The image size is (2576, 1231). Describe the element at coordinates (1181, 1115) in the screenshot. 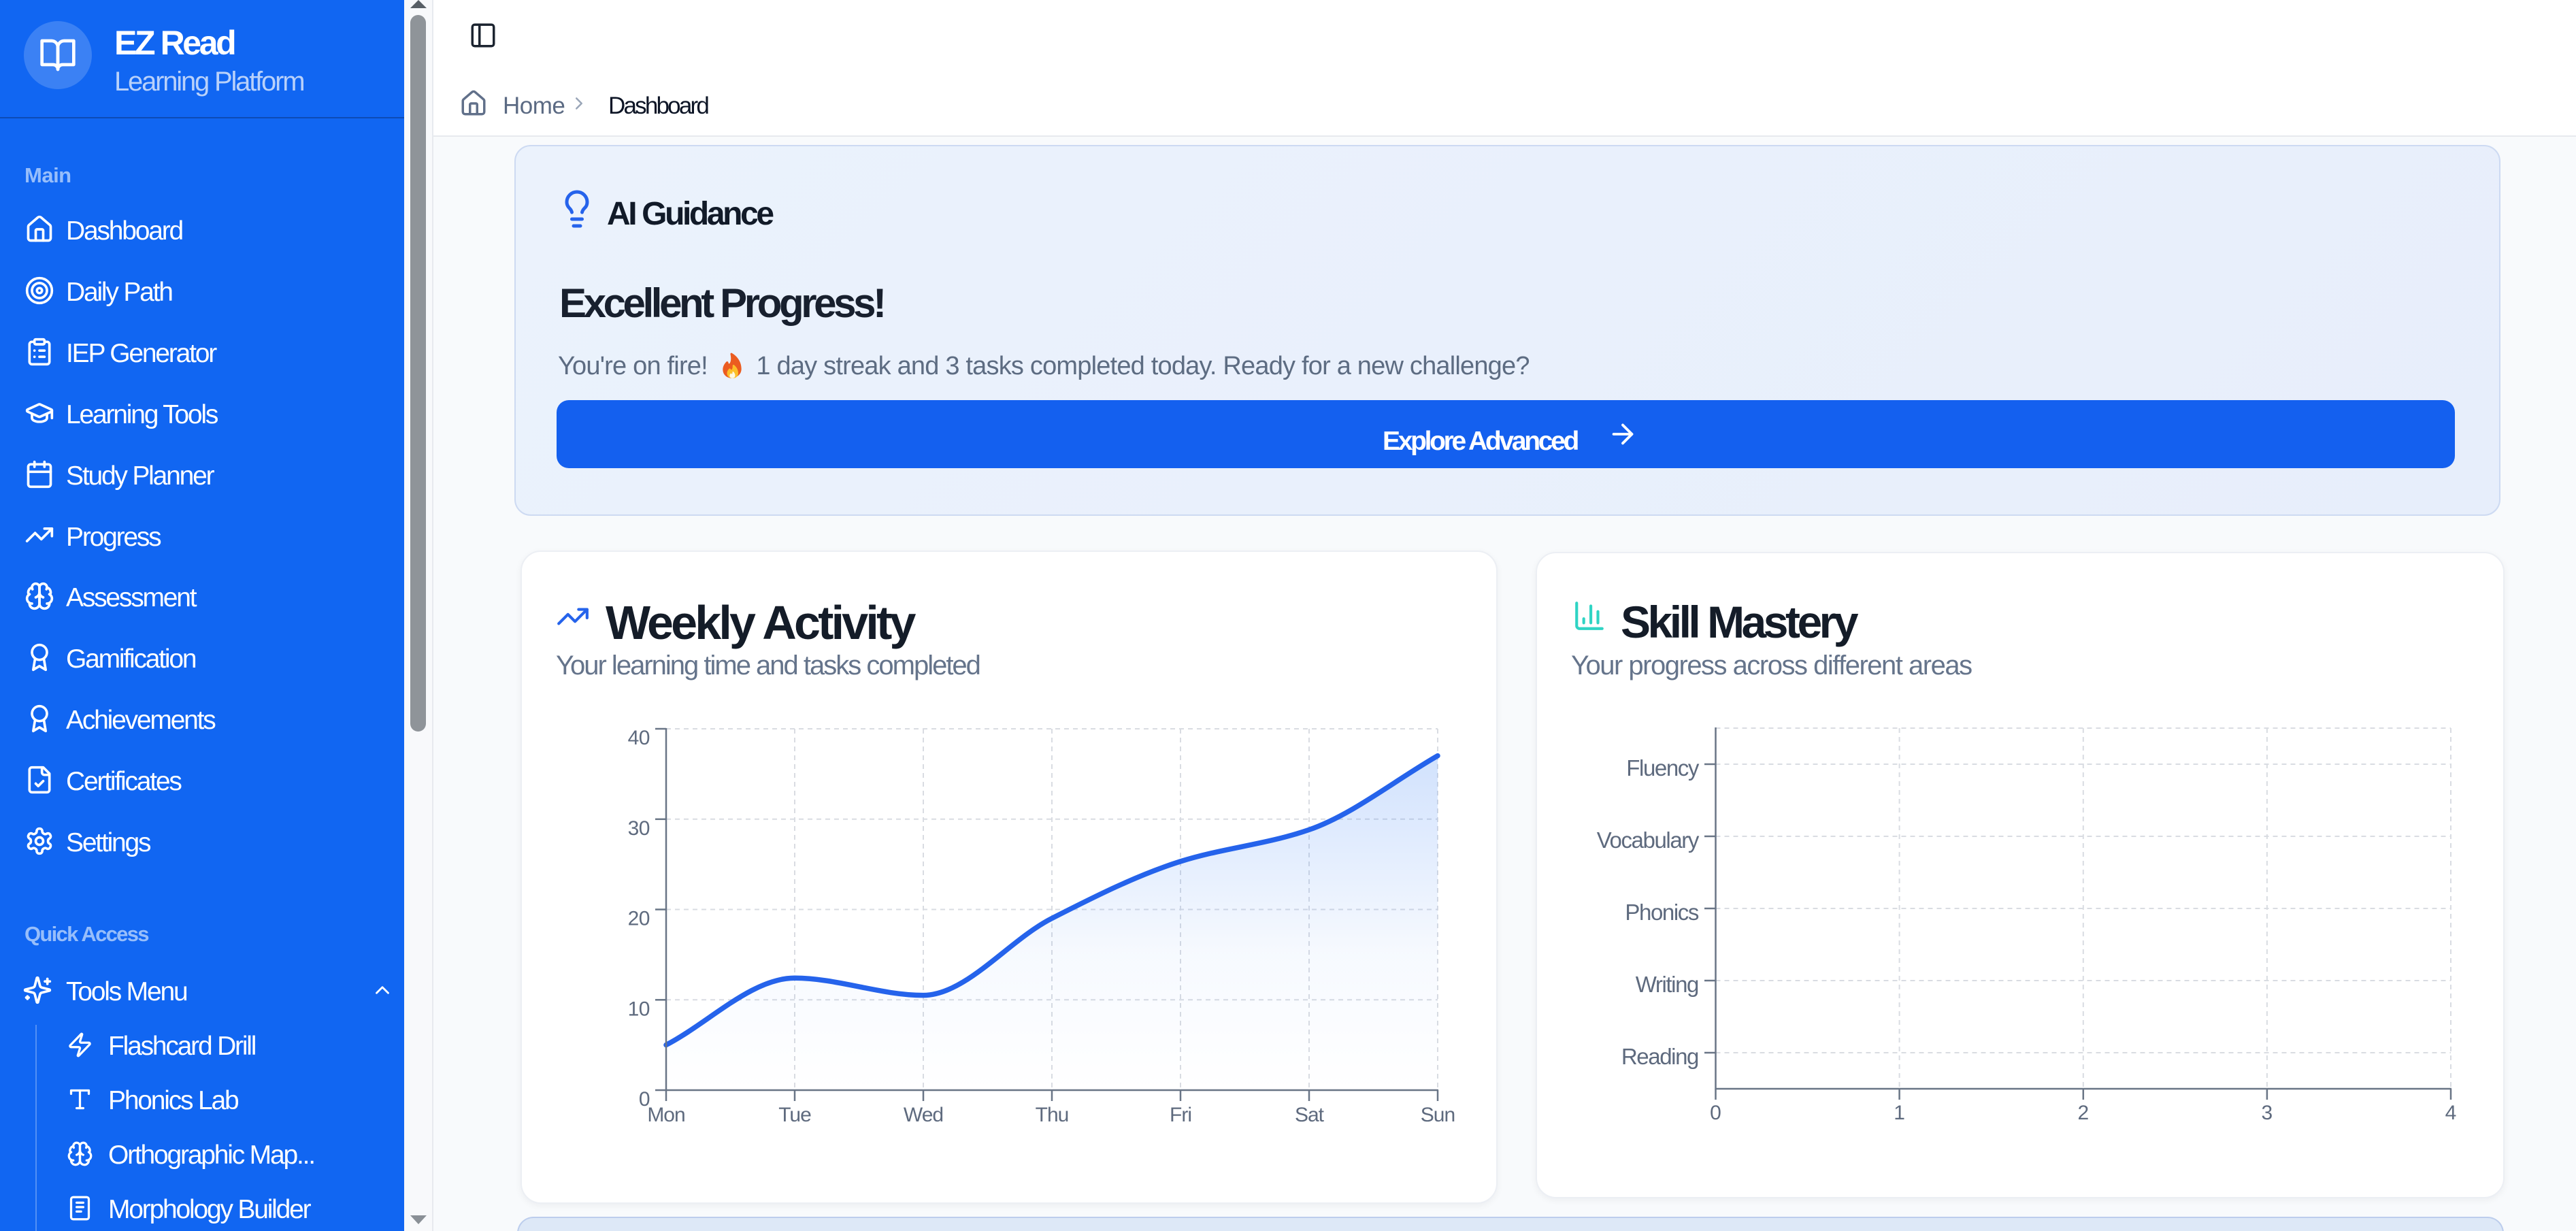

I see `svg-text: Fri` at that location.